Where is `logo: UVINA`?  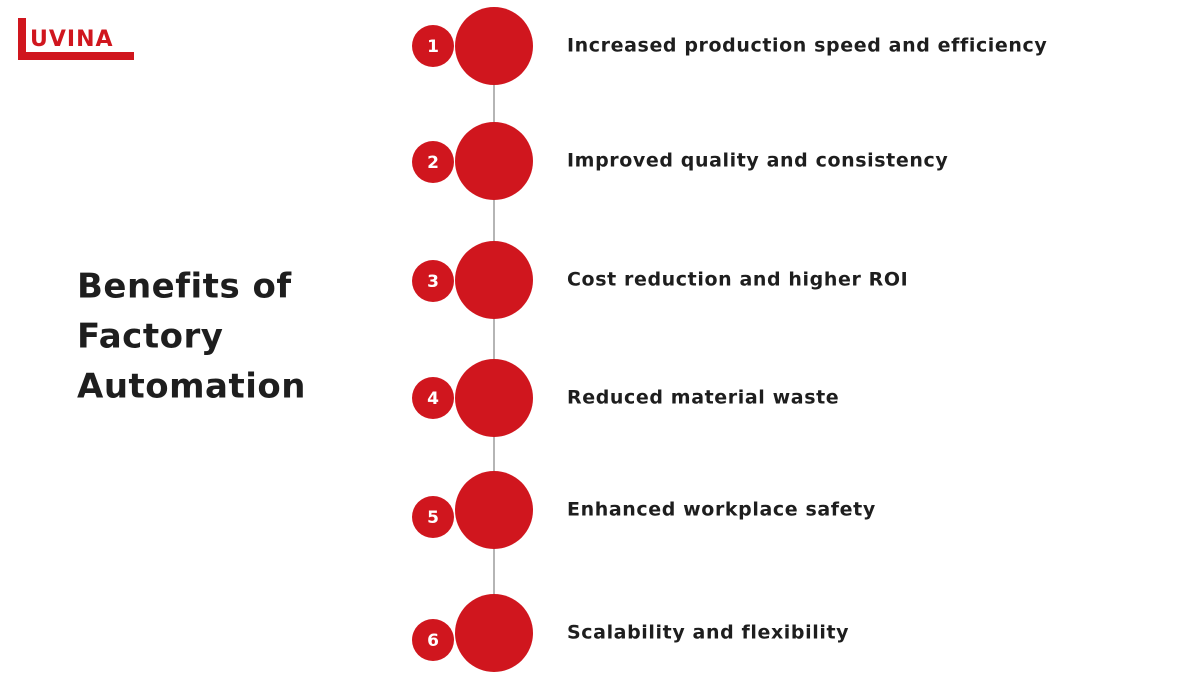
logo: UVINA is located at coordinates (76, 39).